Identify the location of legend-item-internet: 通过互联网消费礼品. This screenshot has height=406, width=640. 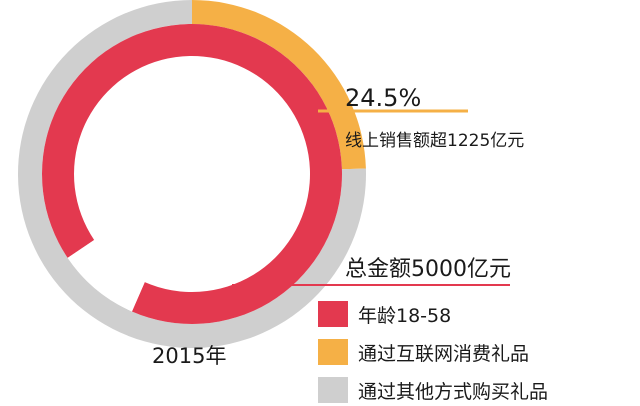
(433, 352).